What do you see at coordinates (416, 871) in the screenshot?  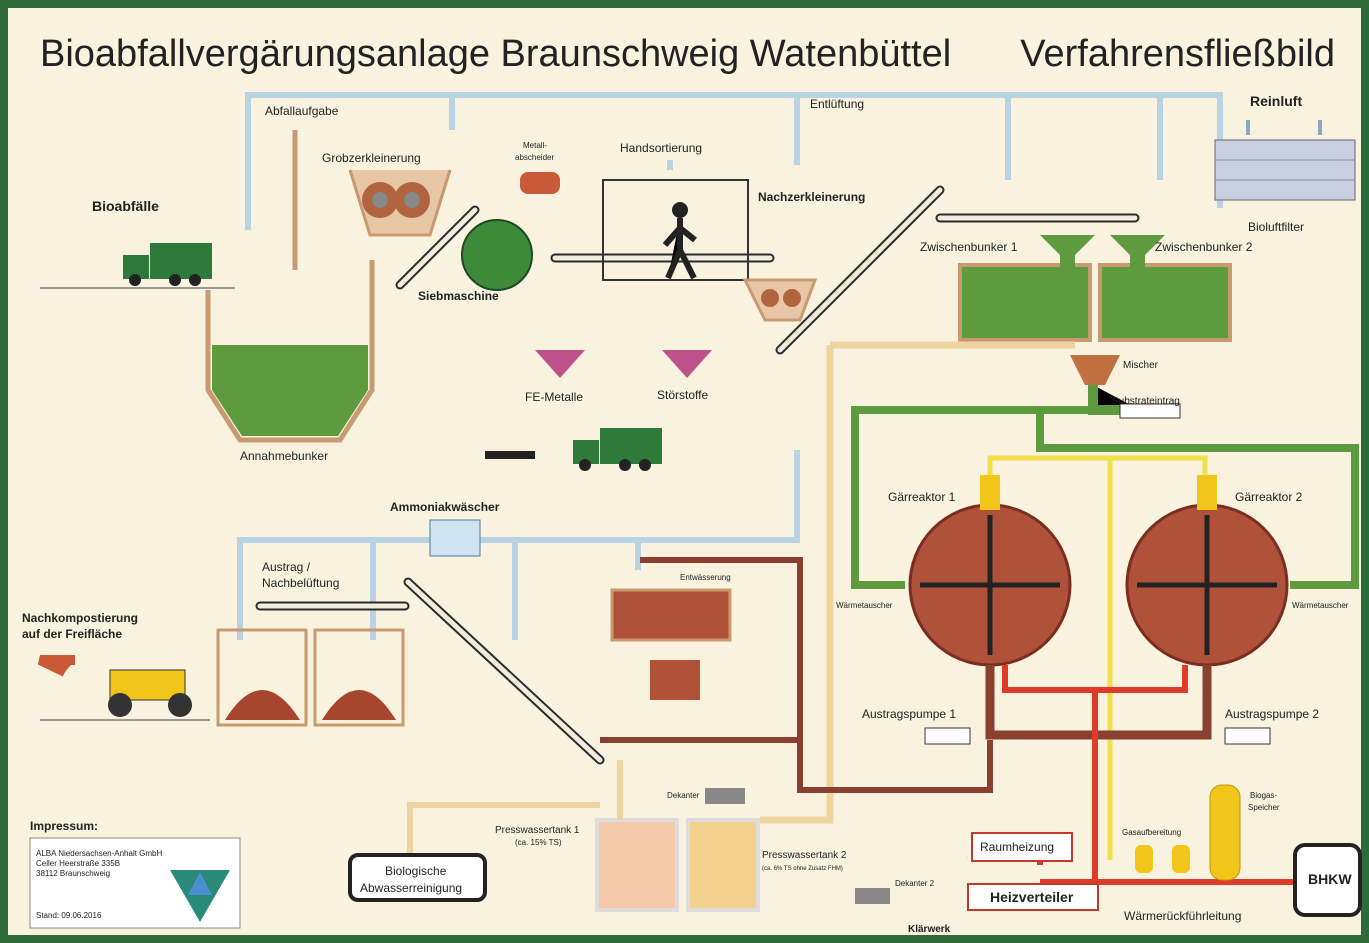 I see `label: Biologische` at bounding box center [416, 871].